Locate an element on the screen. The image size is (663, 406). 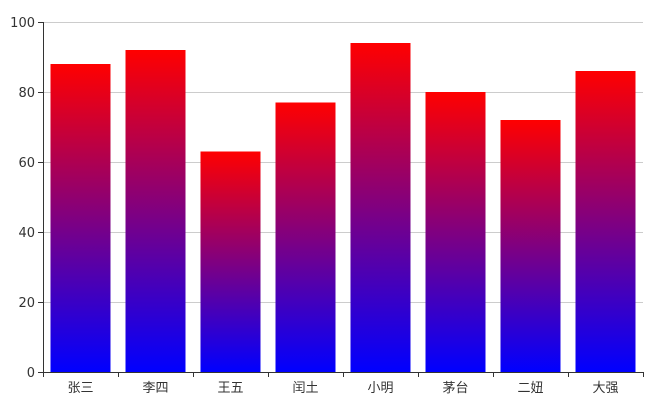
y-tick-label: 0 is located at coordinates (31, 373).